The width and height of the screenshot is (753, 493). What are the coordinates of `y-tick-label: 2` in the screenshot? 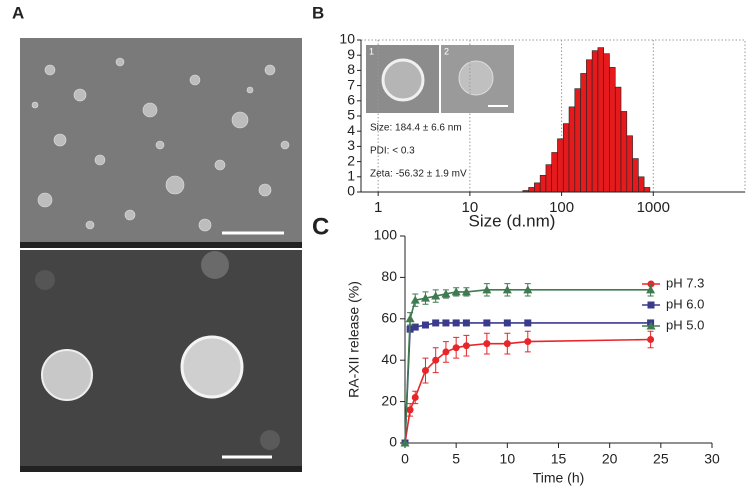 It's located at (351, 160).